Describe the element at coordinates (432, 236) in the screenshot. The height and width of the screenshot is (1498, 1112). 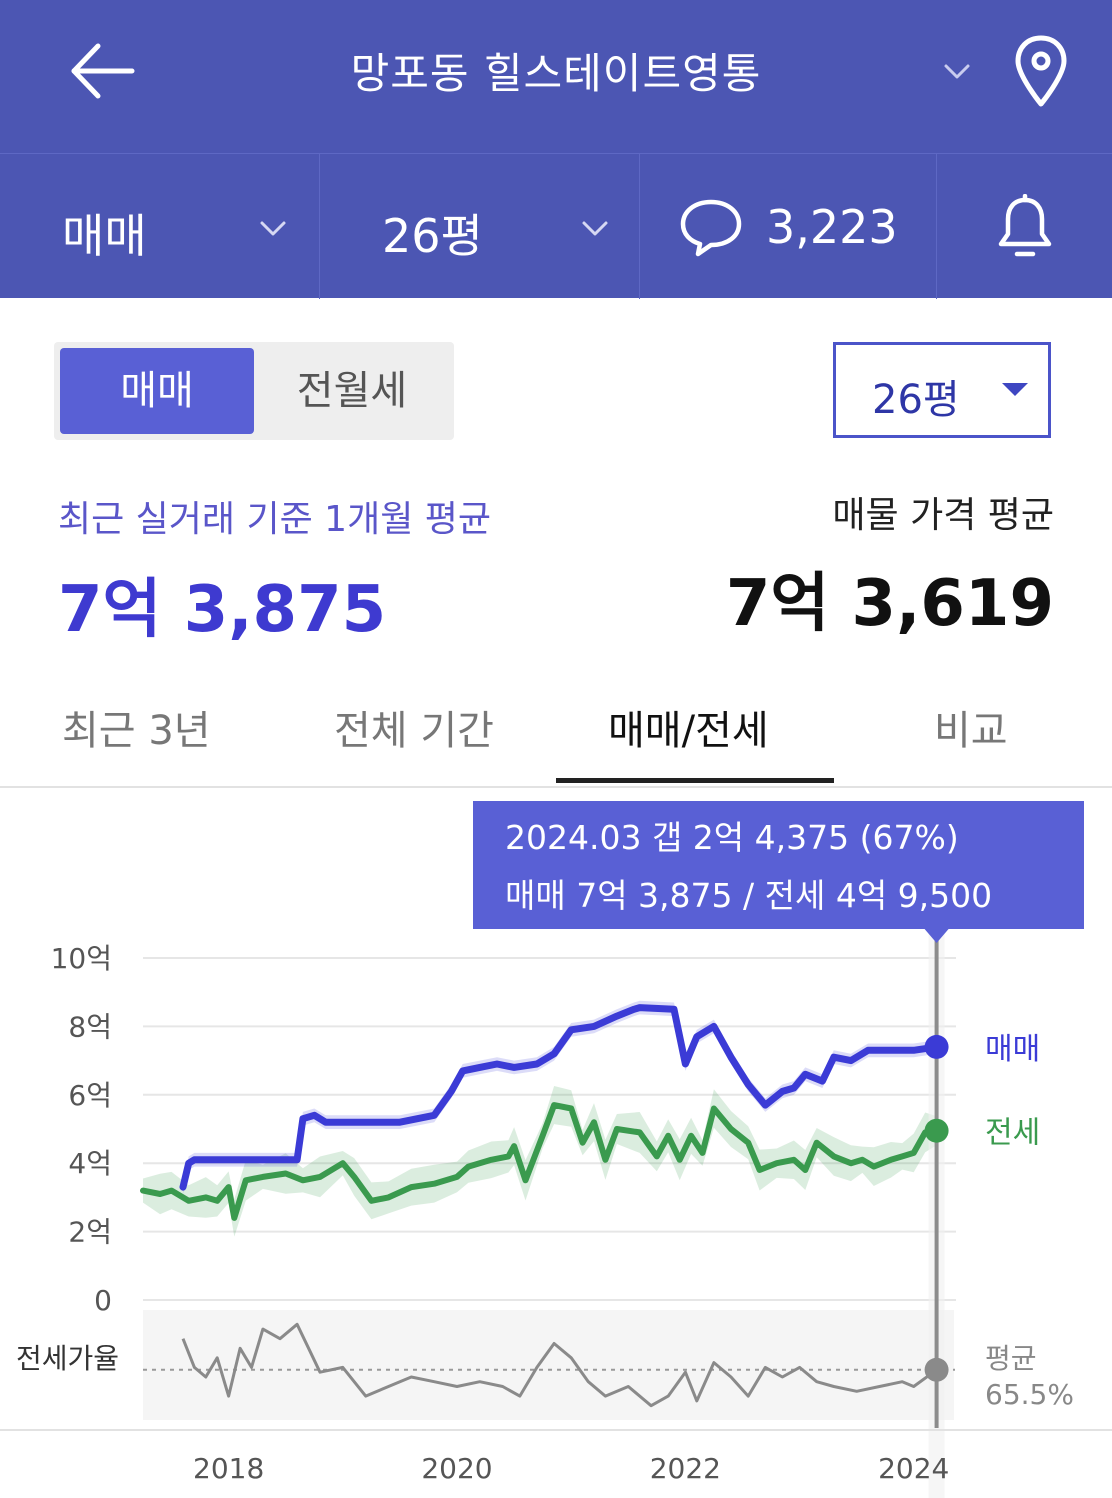
I see `size-value: 26평` at that location.